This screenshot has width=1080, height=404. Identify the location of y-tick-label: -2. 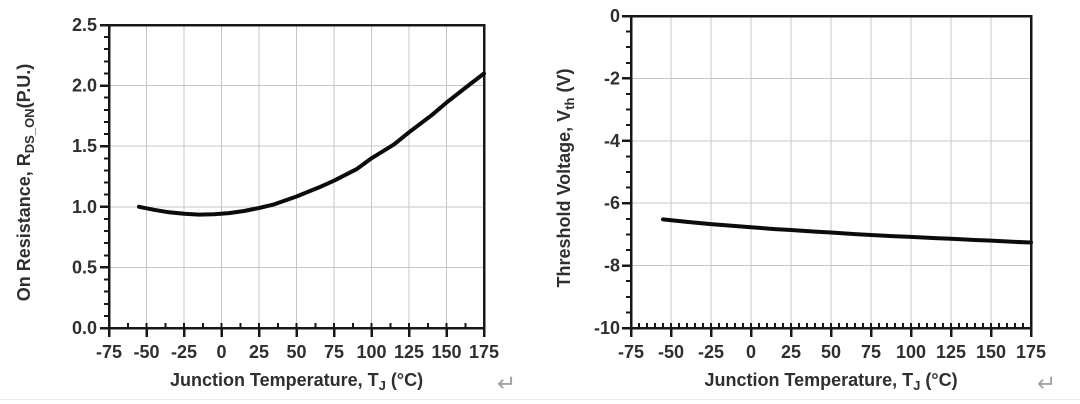
(612, 78).